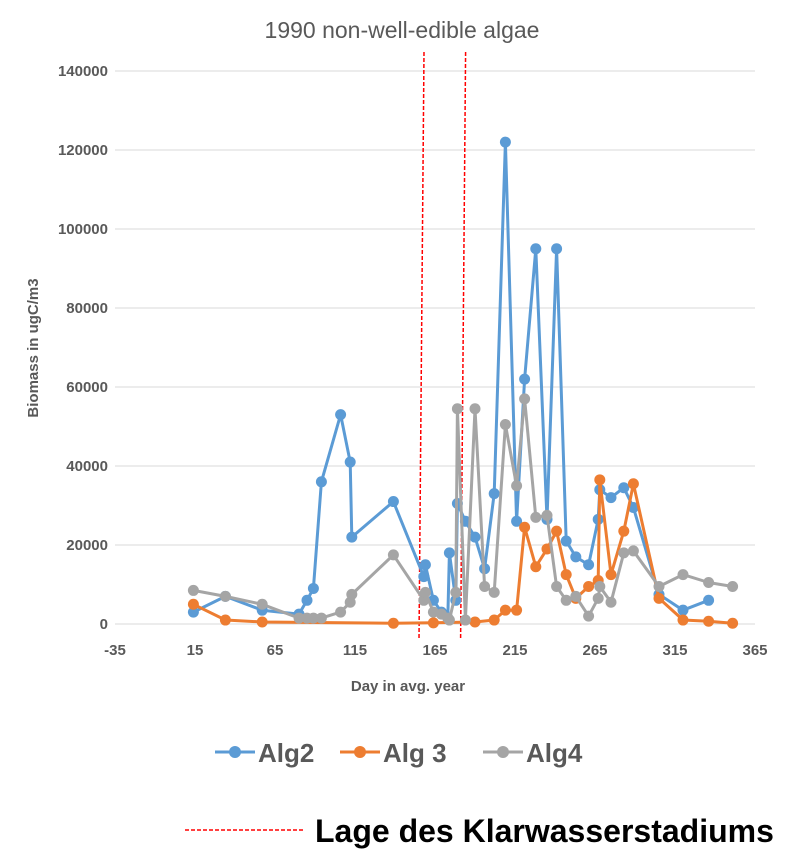  Describe the element at coordinates (83, 150) in the screenshot. I see `y-tick-label: 120000` at that location.